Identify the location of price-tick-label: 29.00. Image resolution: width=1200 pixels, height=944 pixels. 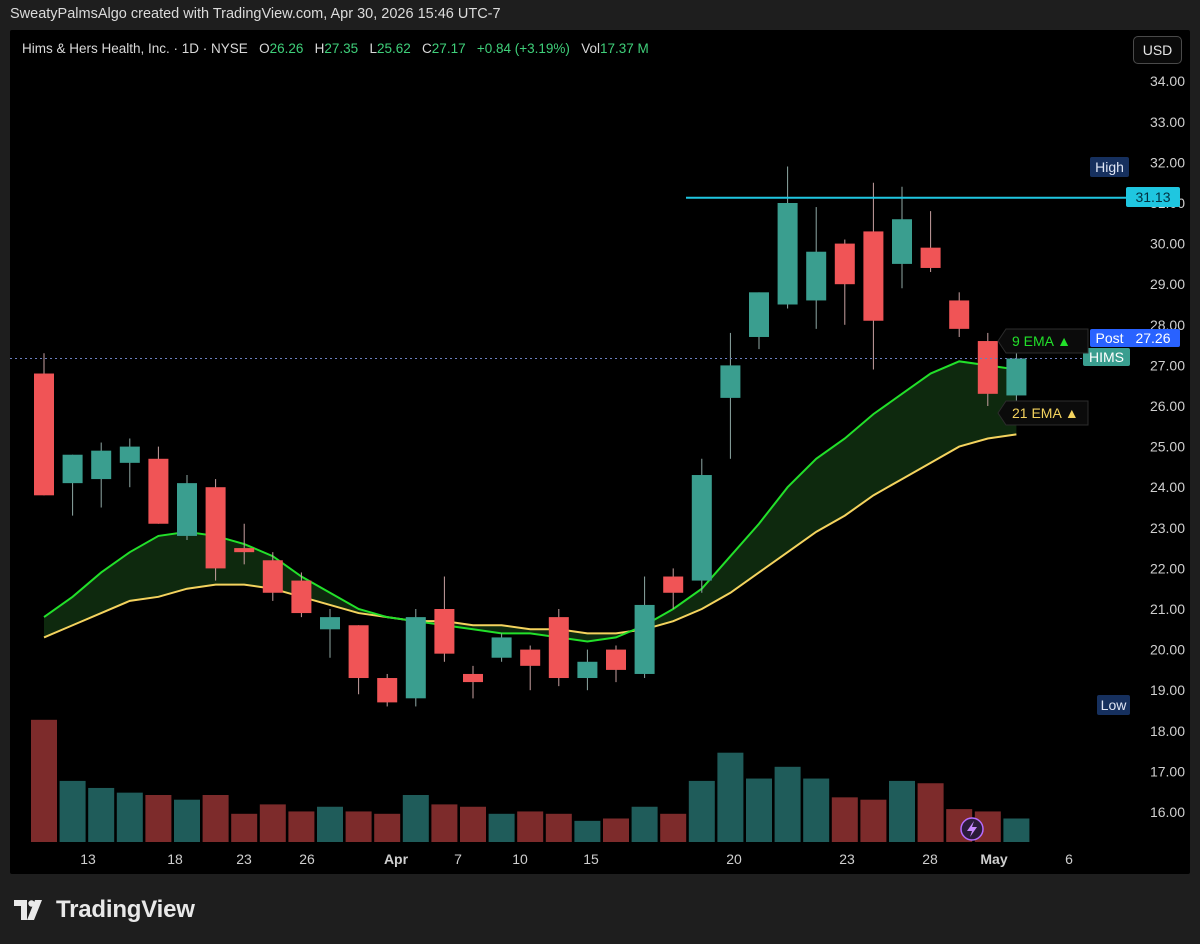
(1167, 284).